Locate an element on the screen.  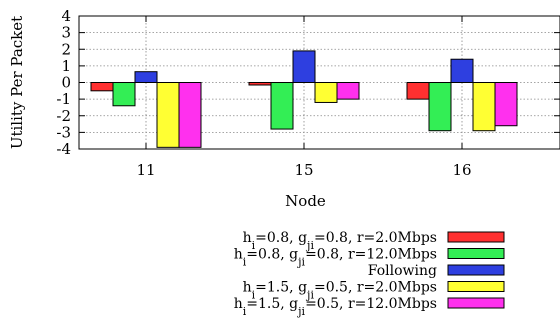
legend-label-part: =0.8, r=2.0Mbps is located at coordinates (375, 238).